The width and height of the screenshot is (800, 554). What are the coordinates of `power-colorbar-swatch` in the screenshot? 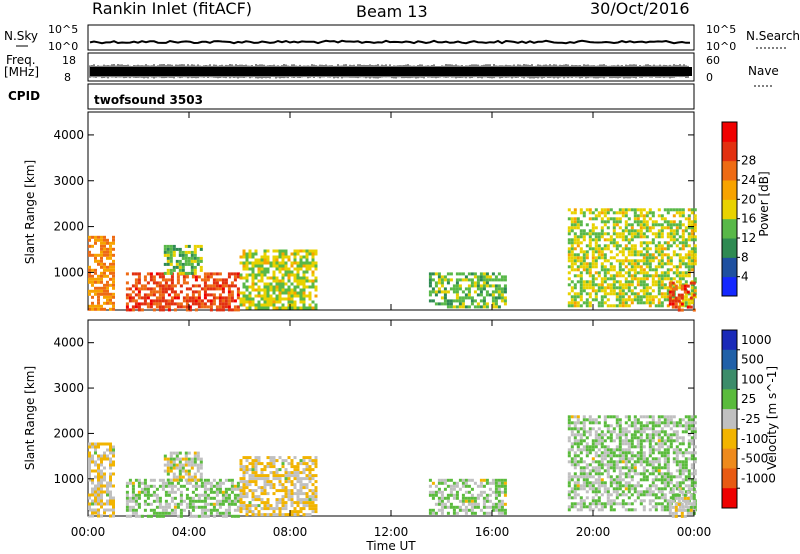 It's located at (729, 170).